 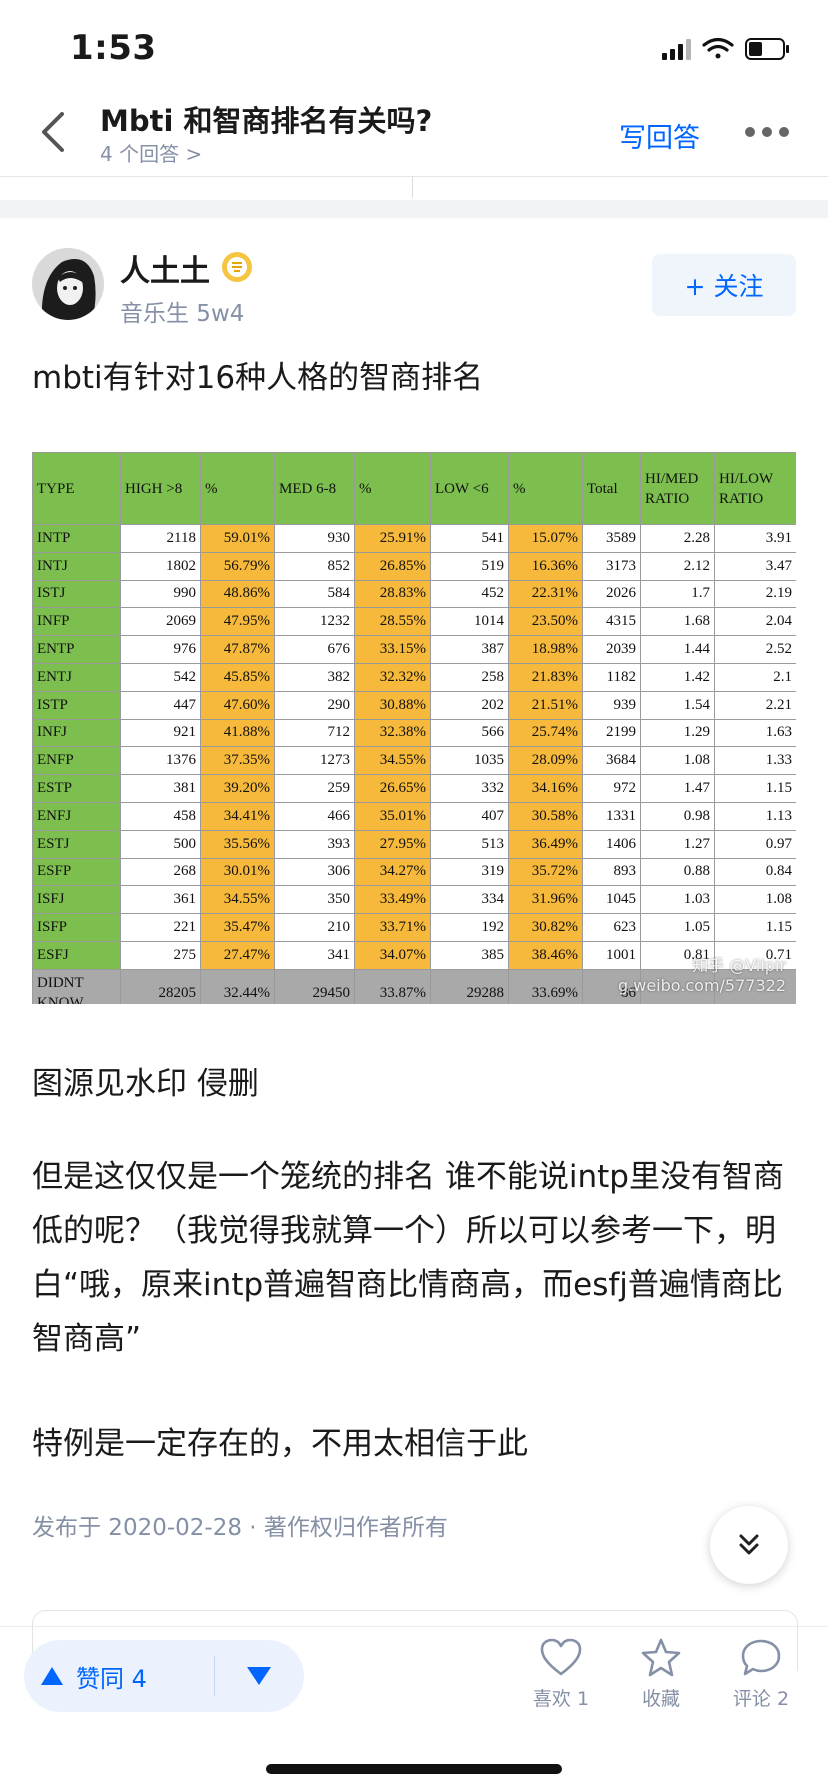 What do you see at coordinates (611, 622) in the screenshot?
I see `table-cell: 4315` at bounding box center [611, 622].